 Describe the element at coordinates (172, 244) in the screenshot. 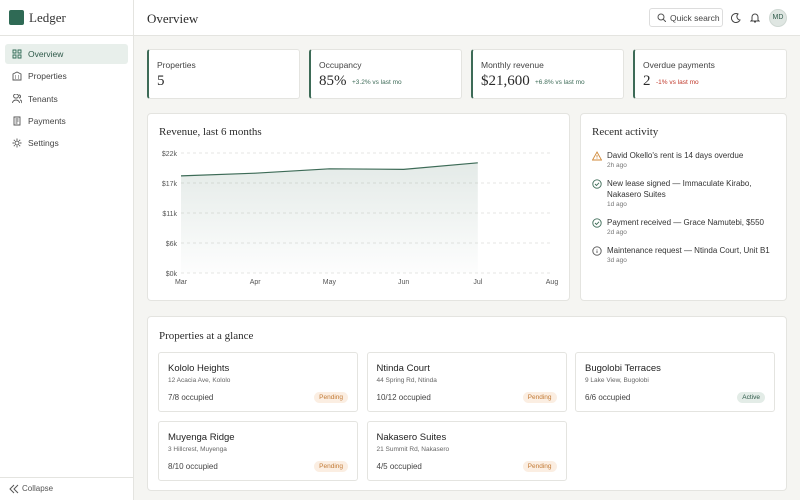

I see `y-tick-label: $6k` at that location.